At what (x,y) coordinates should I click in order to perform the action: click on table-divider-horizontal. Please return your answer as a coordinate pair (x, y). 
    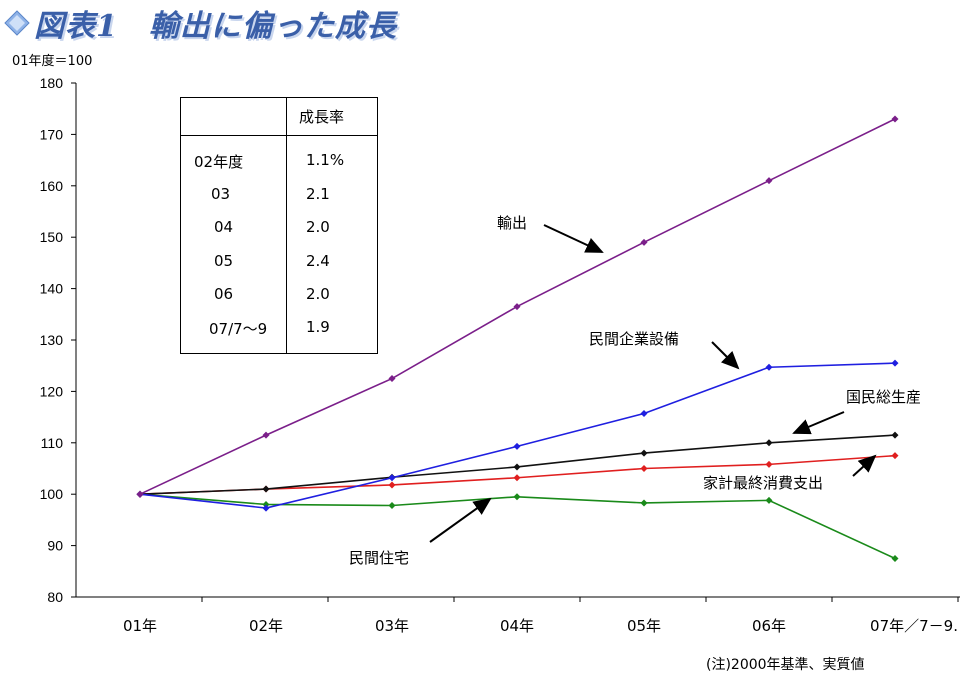
    Looking at the image, I should click on (279, 135).